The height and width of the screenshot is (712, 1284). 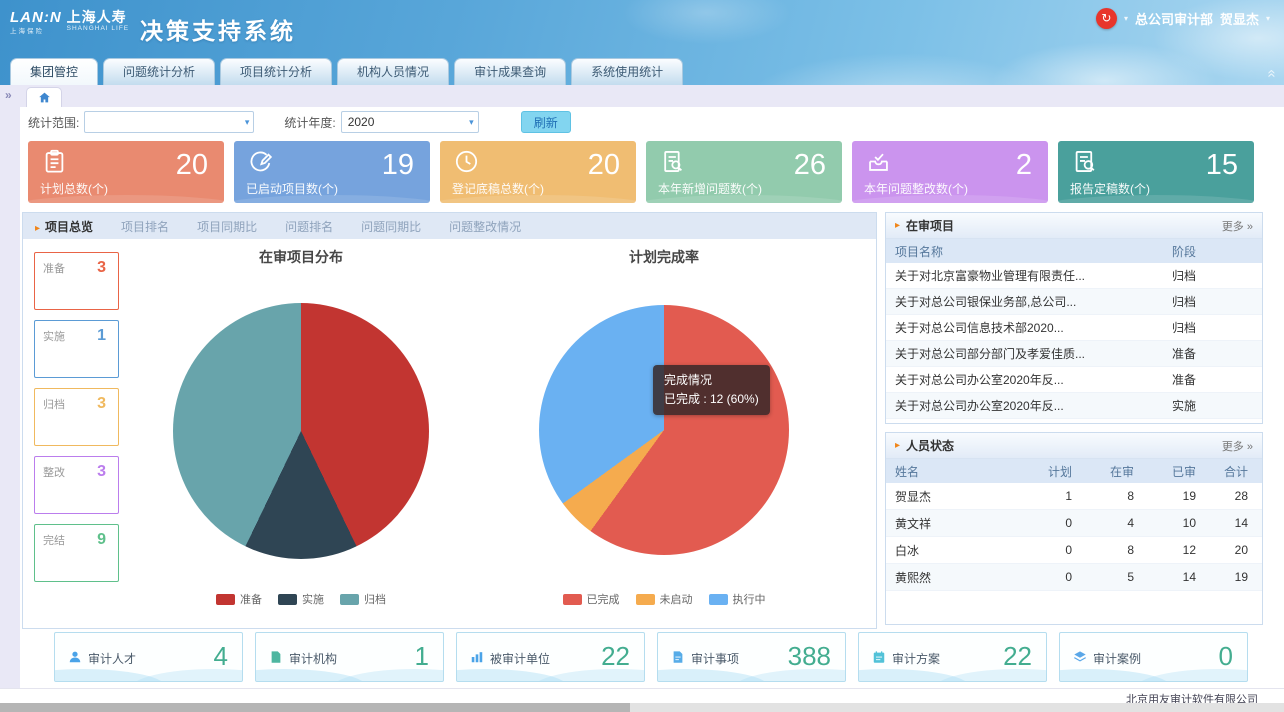 I want to click on status-box: 完结 9, so click(x=76, y=553).